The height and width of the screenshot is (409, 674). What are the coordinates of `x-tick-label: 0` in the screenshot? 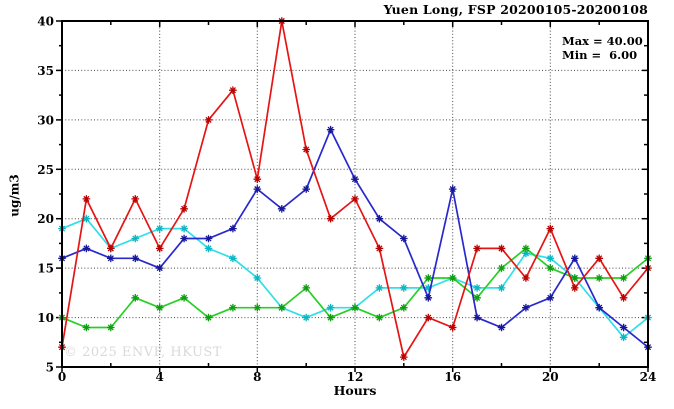 It's located at (62, 377).